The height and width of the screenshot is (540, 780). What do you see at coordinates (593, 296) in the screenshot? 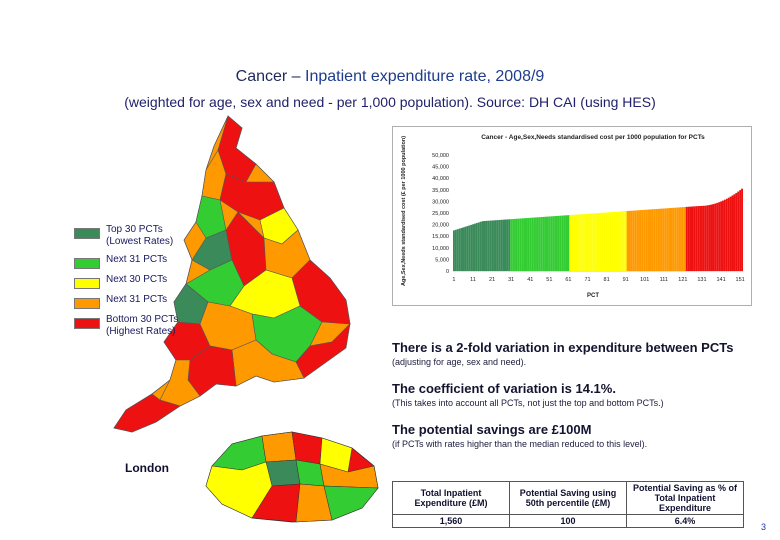
I see `chart-x-axis-label: PCT` at bounding box center [593, 296].